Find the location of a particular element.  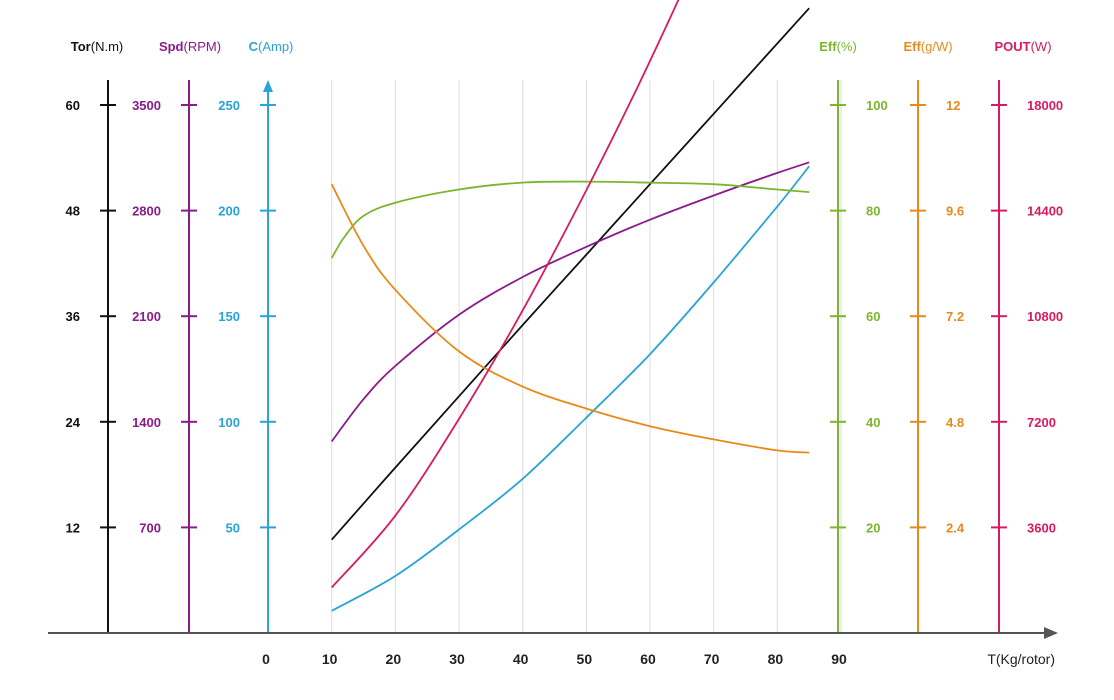

x-axis: 0 10 20 30 40 50 60 70 80 90 T(Kg/rotor) is located at coordinates (553, 647).